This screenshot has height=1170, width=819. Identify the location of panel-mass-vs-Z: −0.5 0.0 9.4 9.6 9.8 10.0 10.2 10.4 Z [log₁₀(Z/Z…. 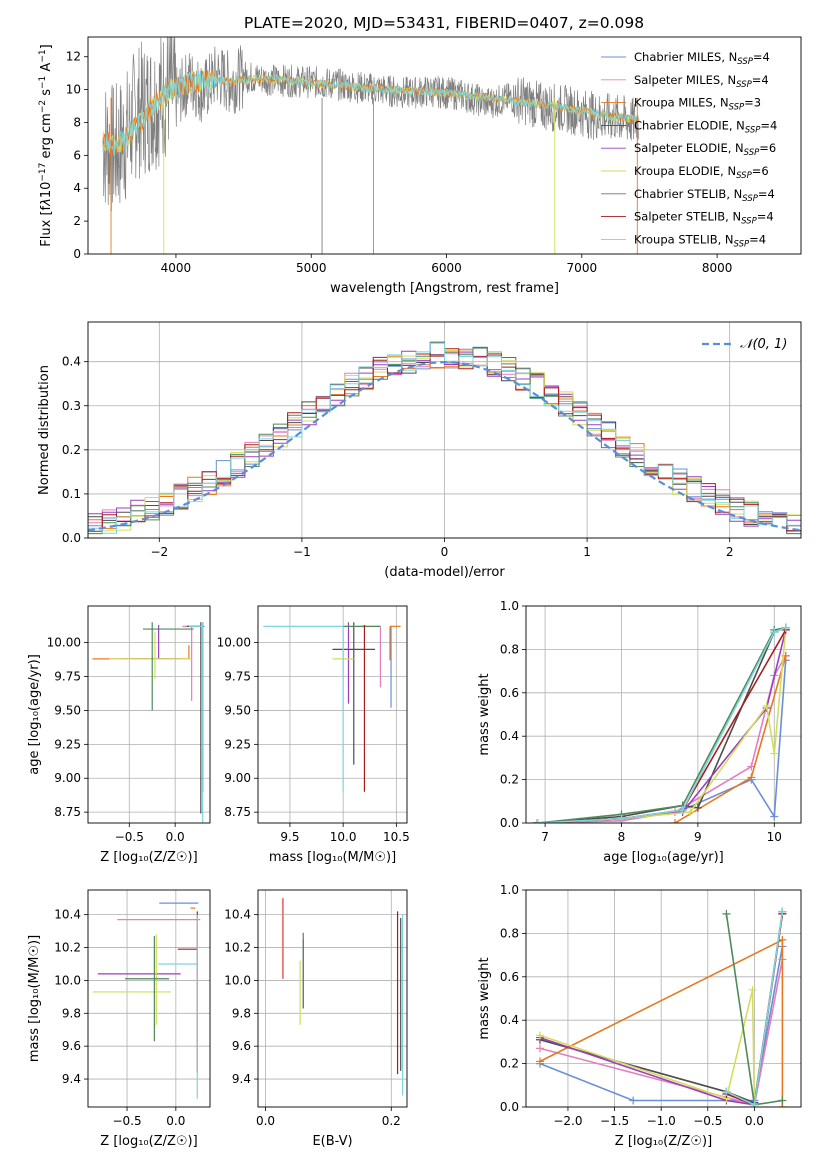
(119, 1019).